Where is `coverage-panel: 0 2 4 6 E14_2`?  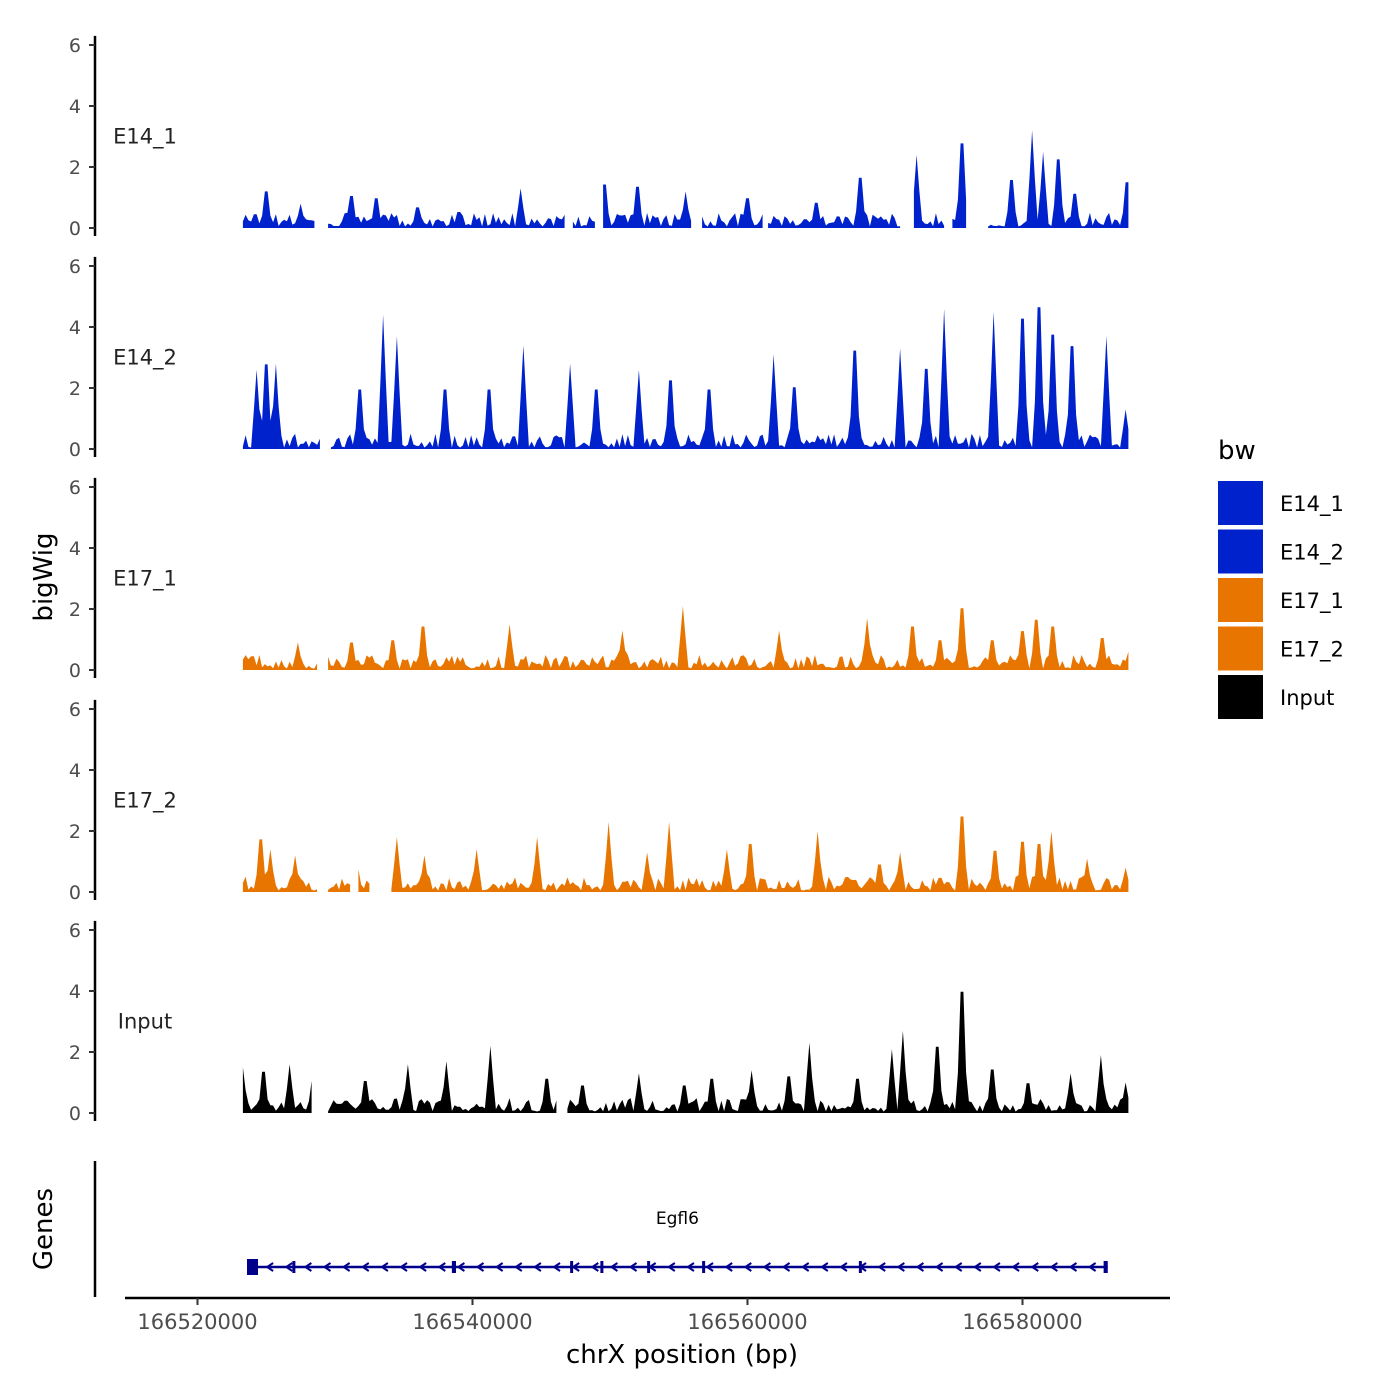 coverage-panel: 0 2 4 6 E14_2 is located at coordinates (599, 358).